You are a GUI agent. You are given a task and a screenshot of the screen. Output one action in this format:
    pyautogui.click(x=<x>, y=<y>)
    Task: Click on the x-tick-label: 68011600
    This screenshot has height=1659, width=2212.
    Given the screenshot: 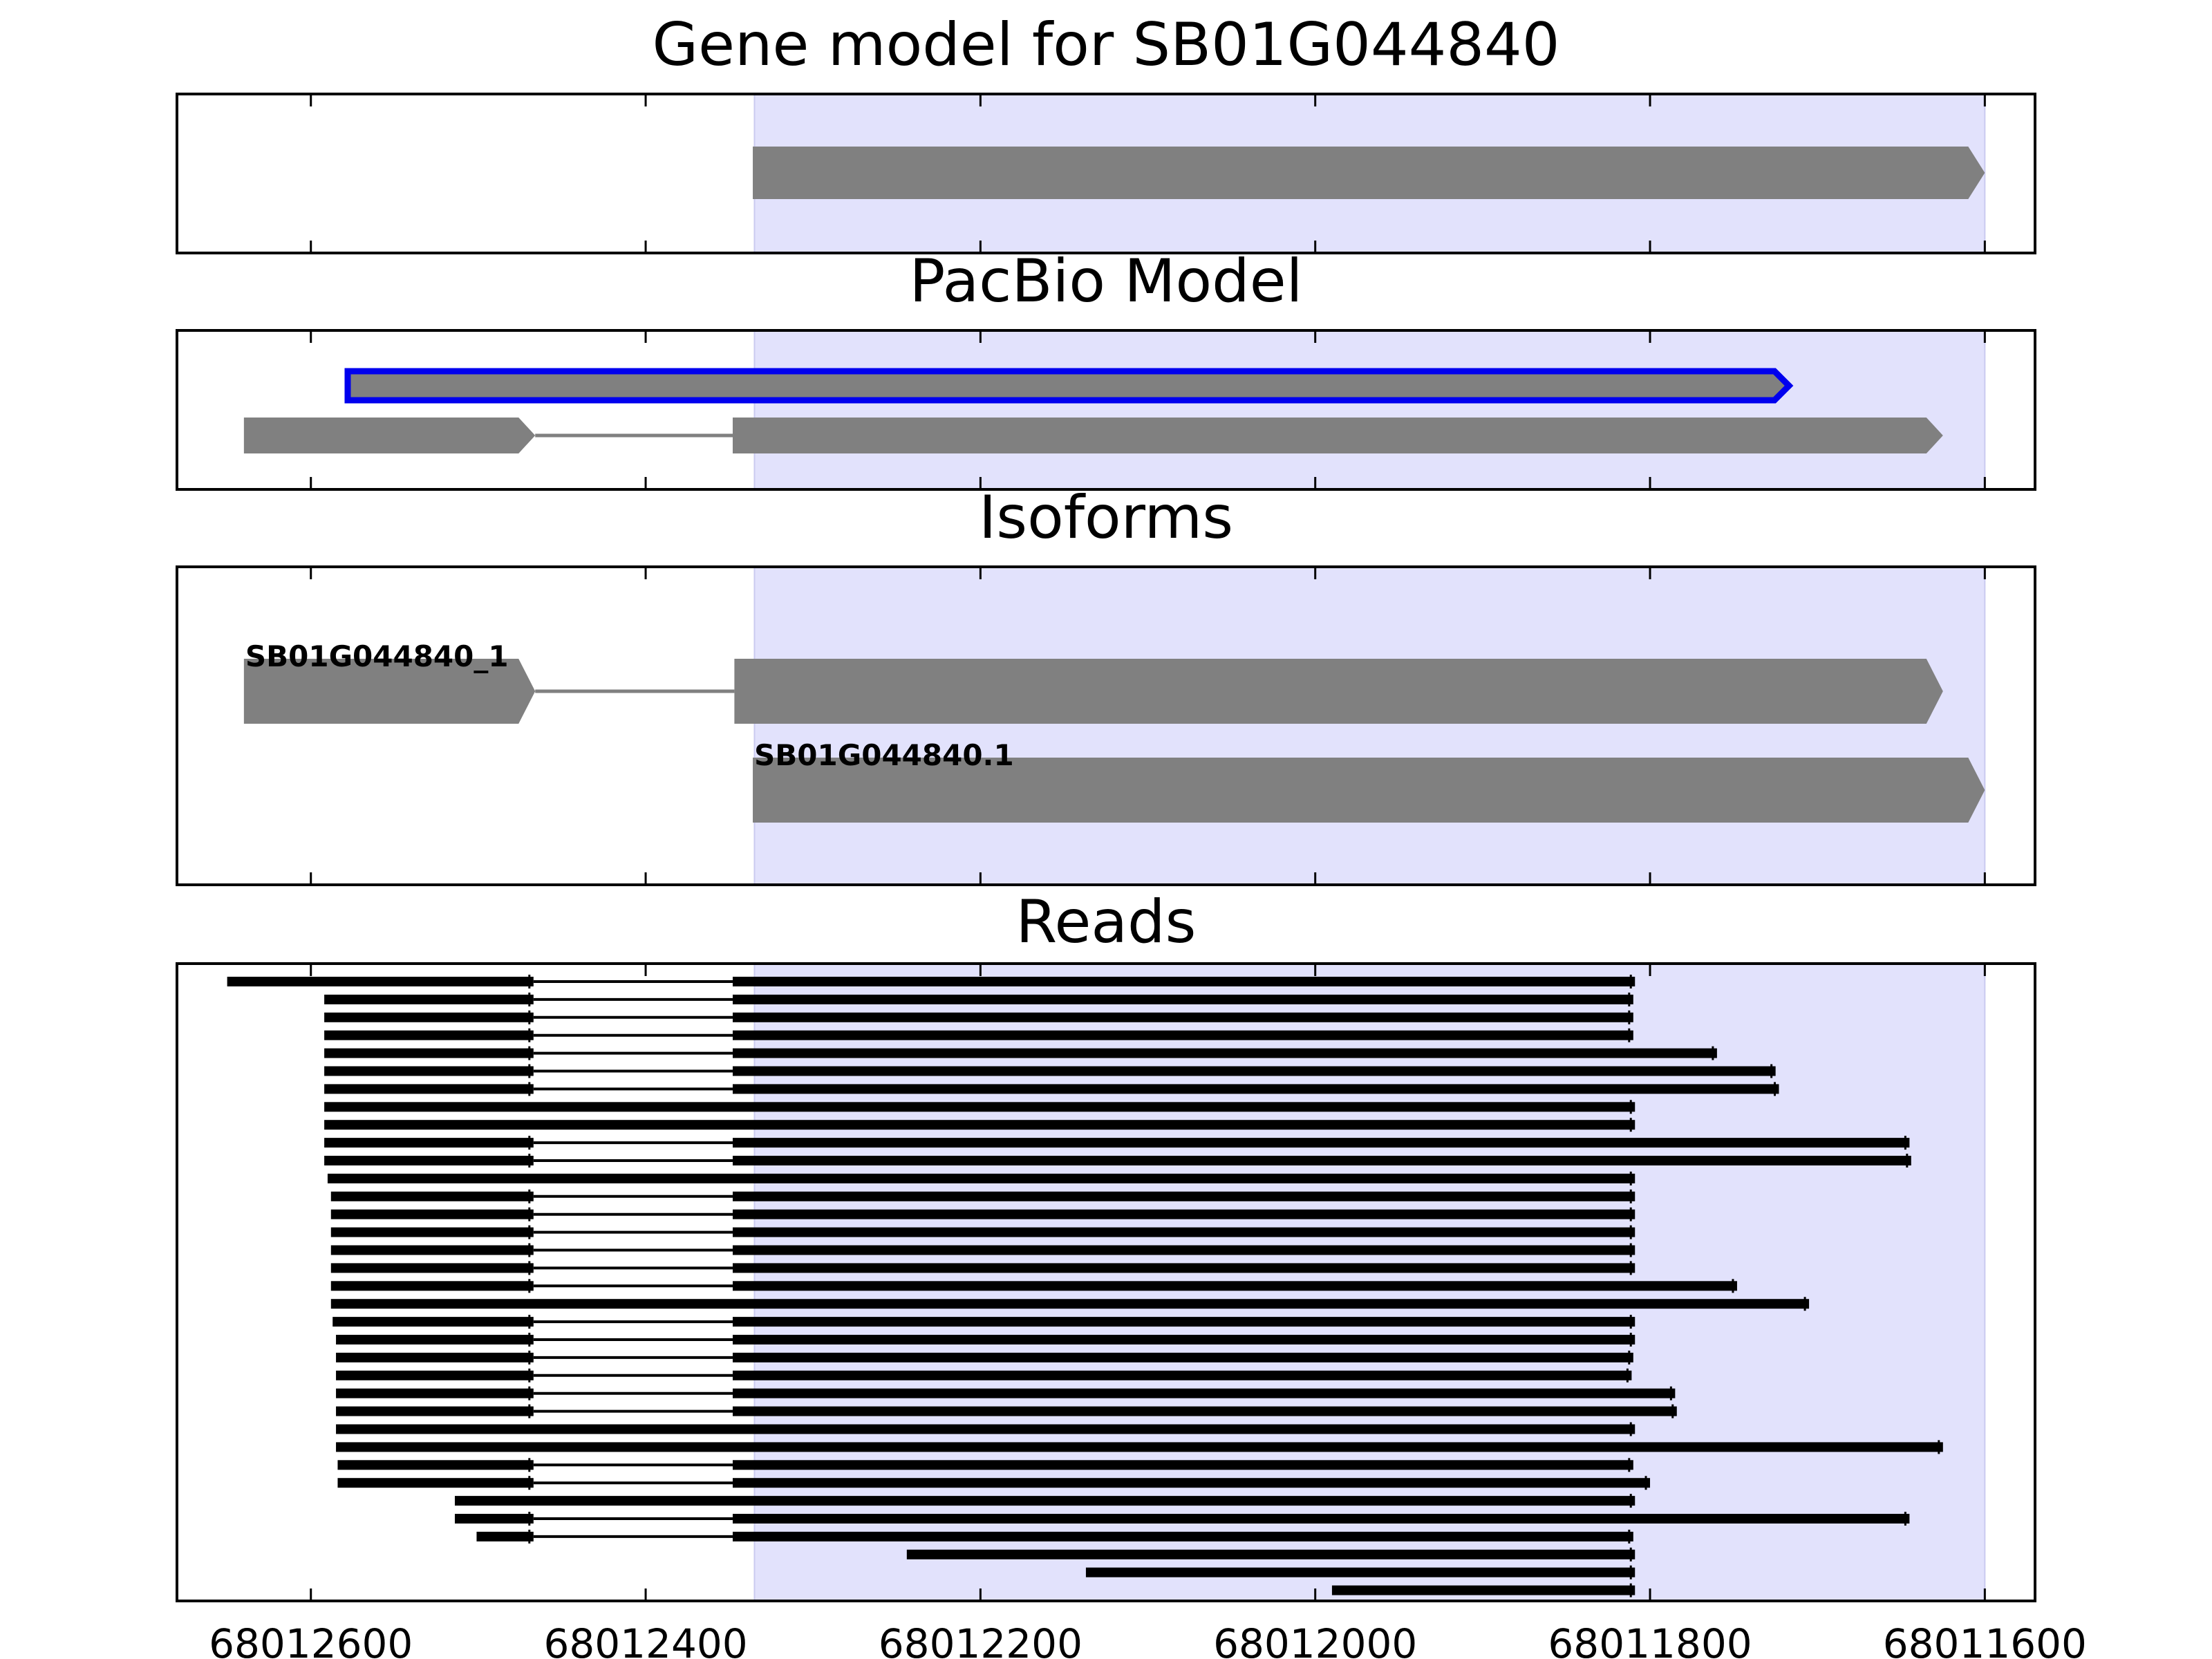 What is the action you would take?
    pyautogui.click(x=1985, y=1639)
    